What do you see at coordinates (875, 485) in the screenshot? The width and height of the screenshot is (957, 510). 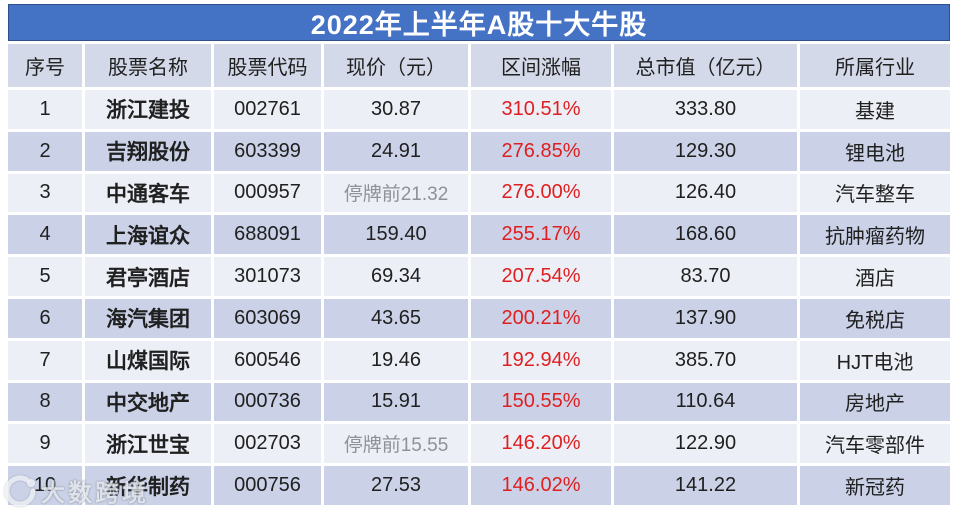 I see `cell-industry: 新冠药` at bounding box center [875, 485].